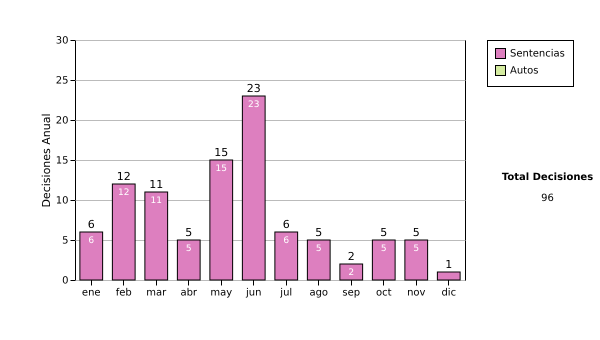 The height and width of the screenshot is (340, 600). I want to click on legend-label: Sentencias, so click(537, 54).